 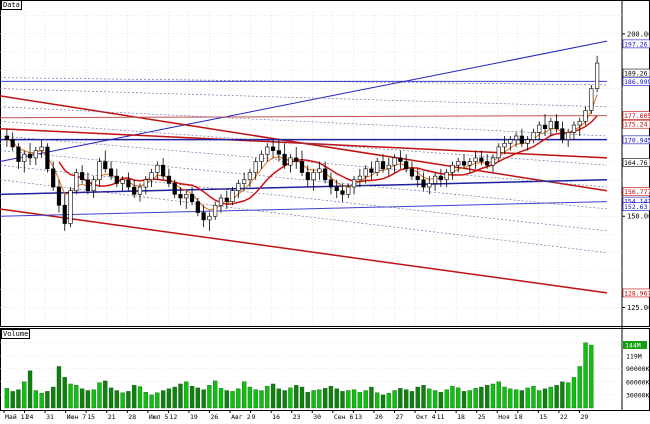 What do you see at coordinates (399, 417) in the screenshot?
I see `x-tick-label: 27` at bounding box center [399, 417].